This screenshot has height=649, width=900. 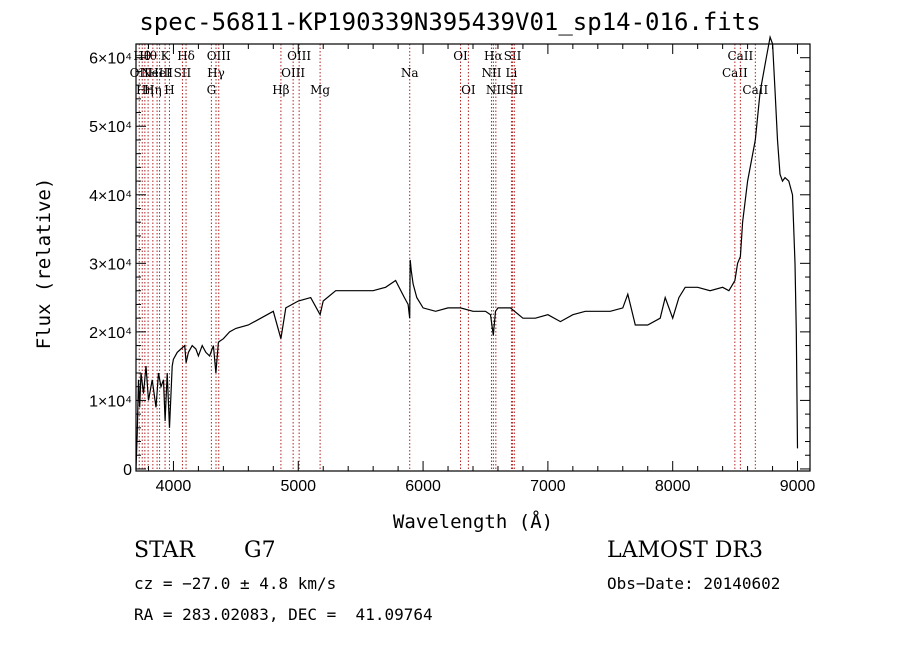 I want to click on line-label-19: OI, so click(x=460, y=56).